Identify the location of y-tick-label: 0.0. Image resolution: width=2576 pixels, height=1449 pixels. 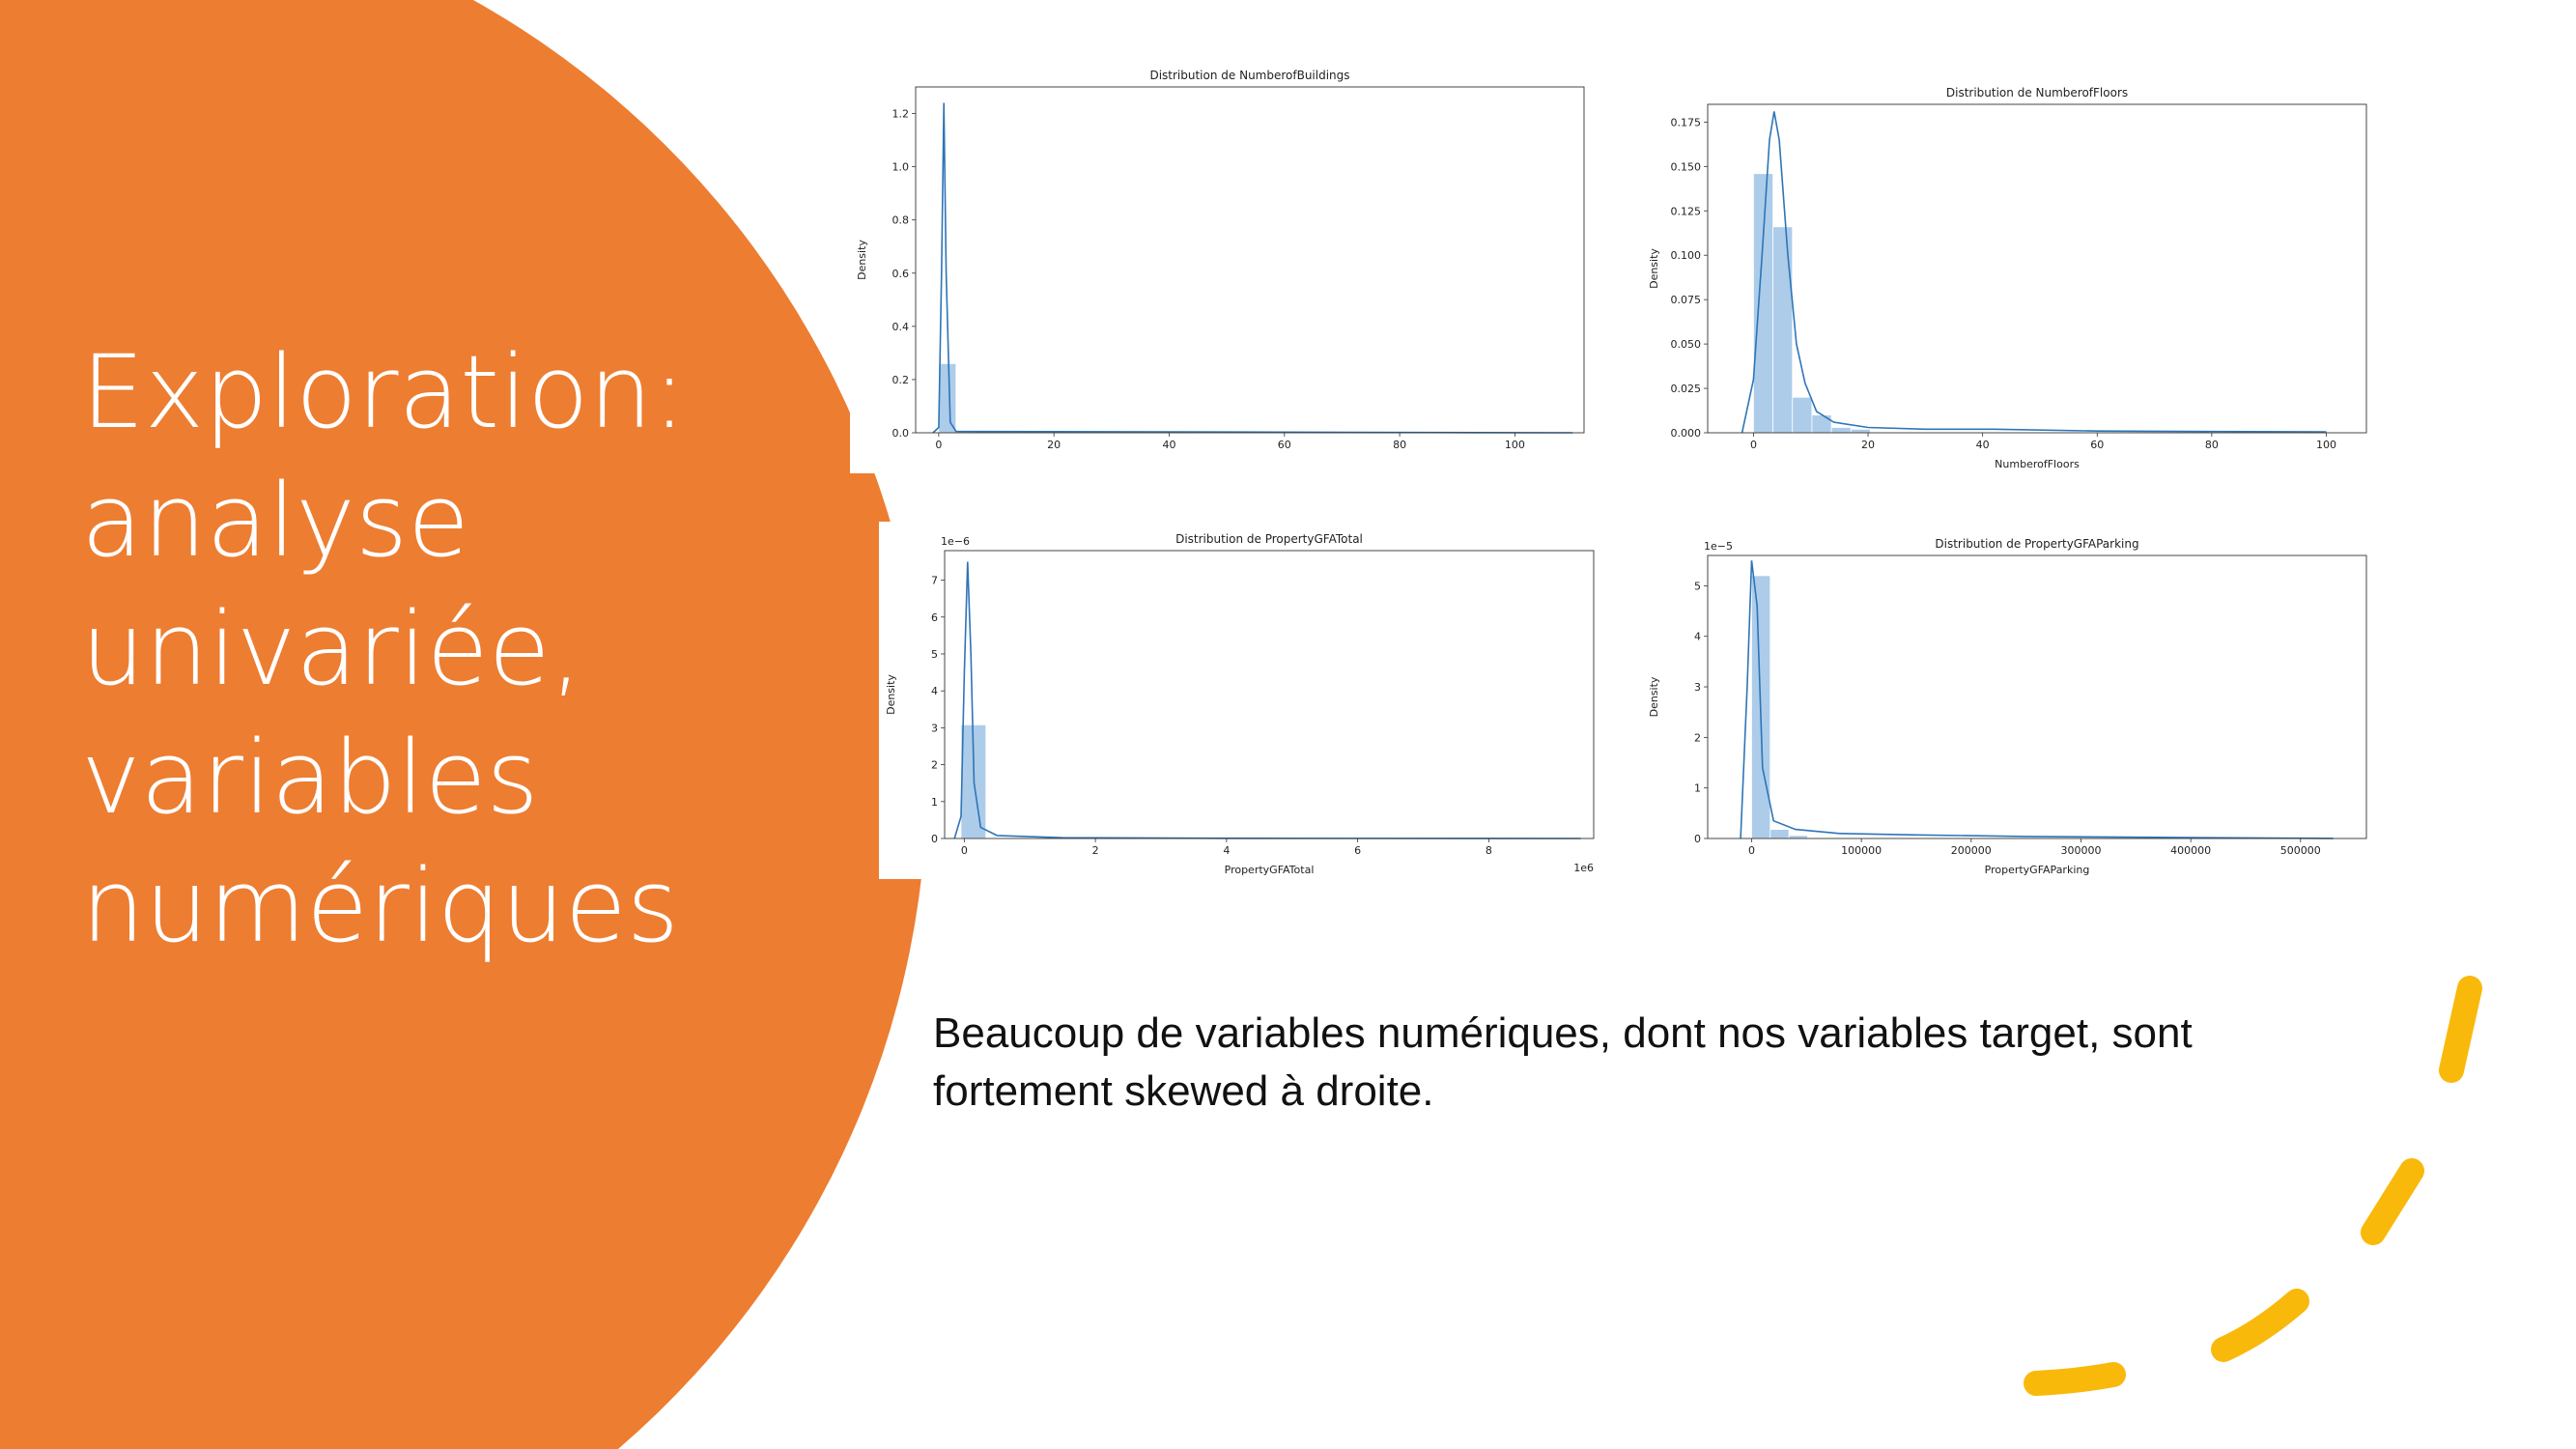
(901, 433).